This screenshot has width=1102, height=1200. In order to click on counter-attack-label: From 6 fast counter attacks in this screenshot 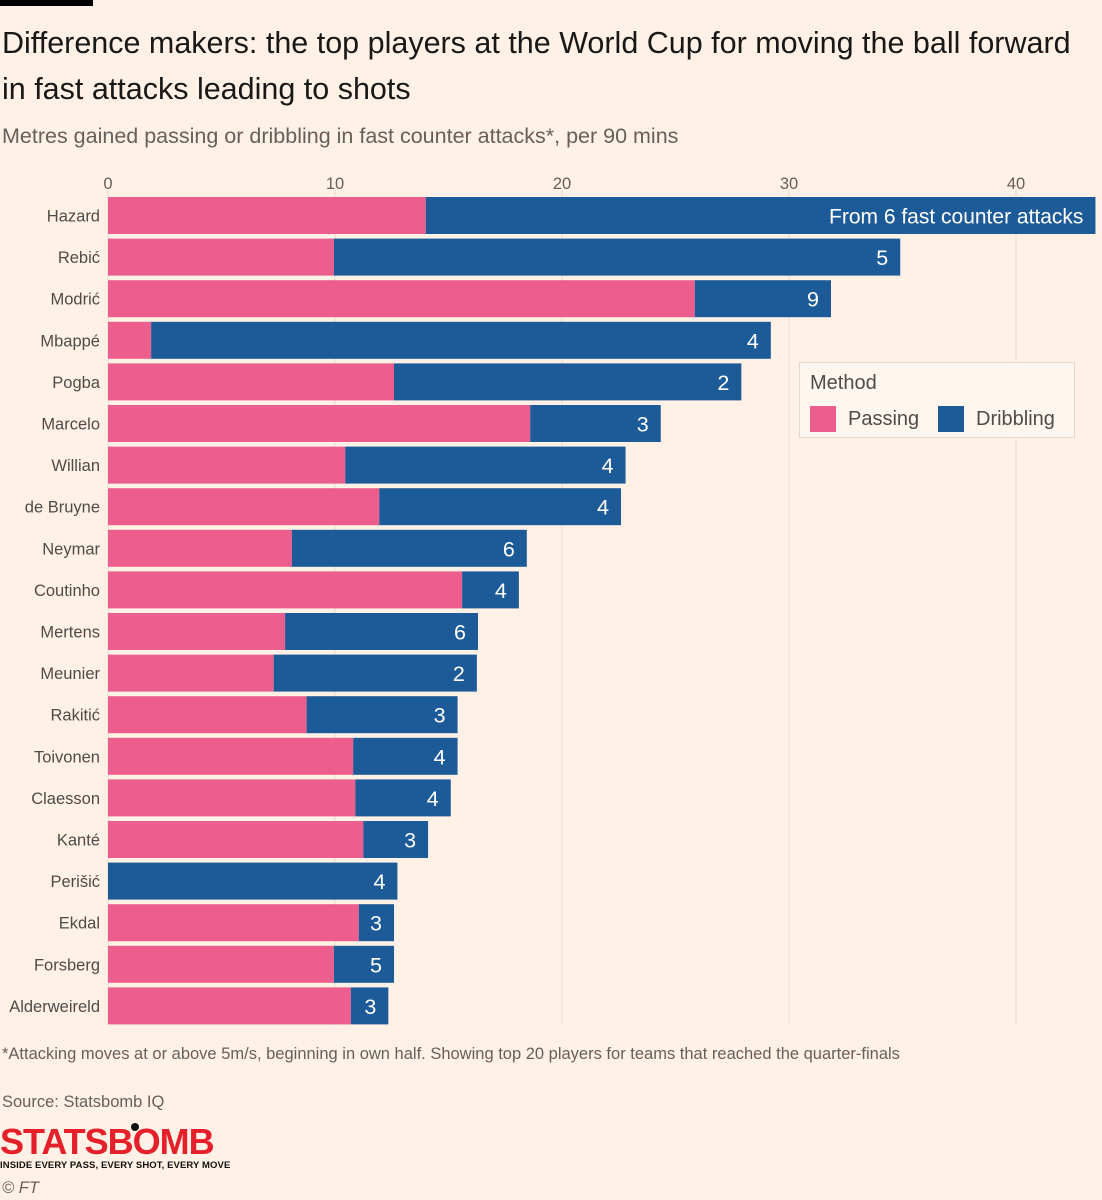, I will do `click(956, 217)`.